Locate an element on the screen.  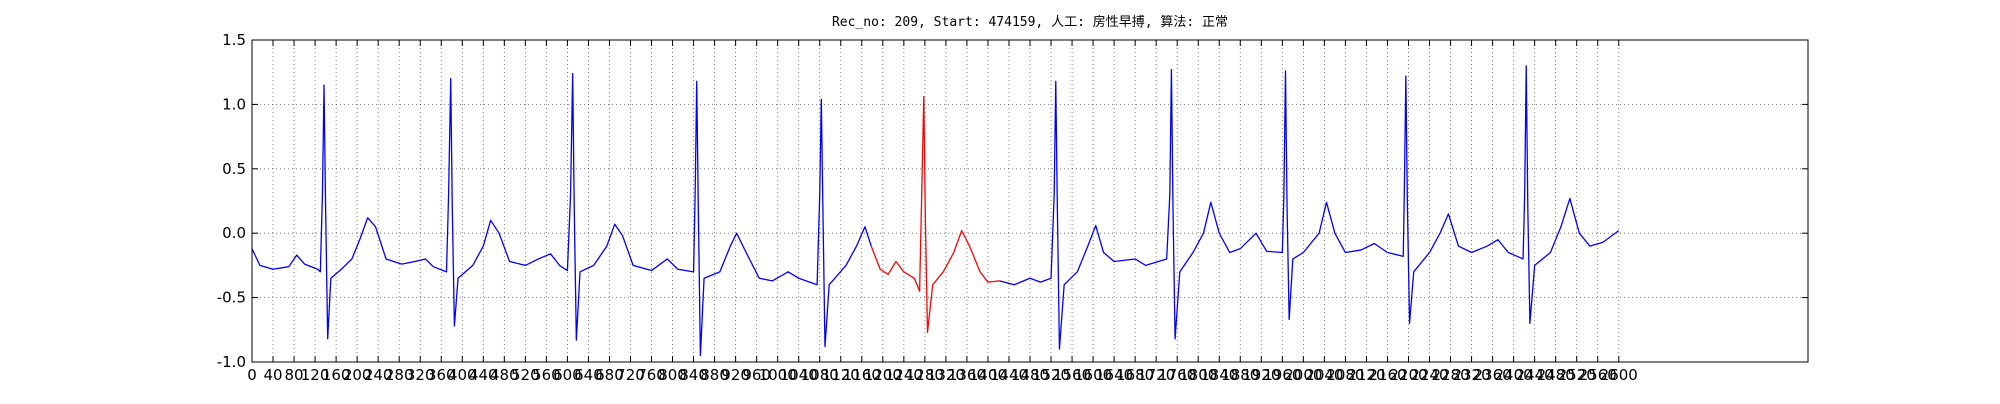
x-tick-label: 1440 is located at coordinates (1009, 375).